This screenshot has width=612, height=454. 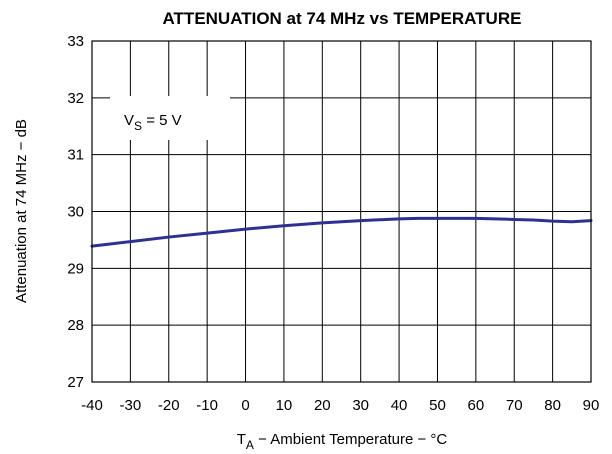 What do you see at coordinates (245, 405) in the screenshot?
I see `x-tick-label: 0` at bounding box center [245, 405].